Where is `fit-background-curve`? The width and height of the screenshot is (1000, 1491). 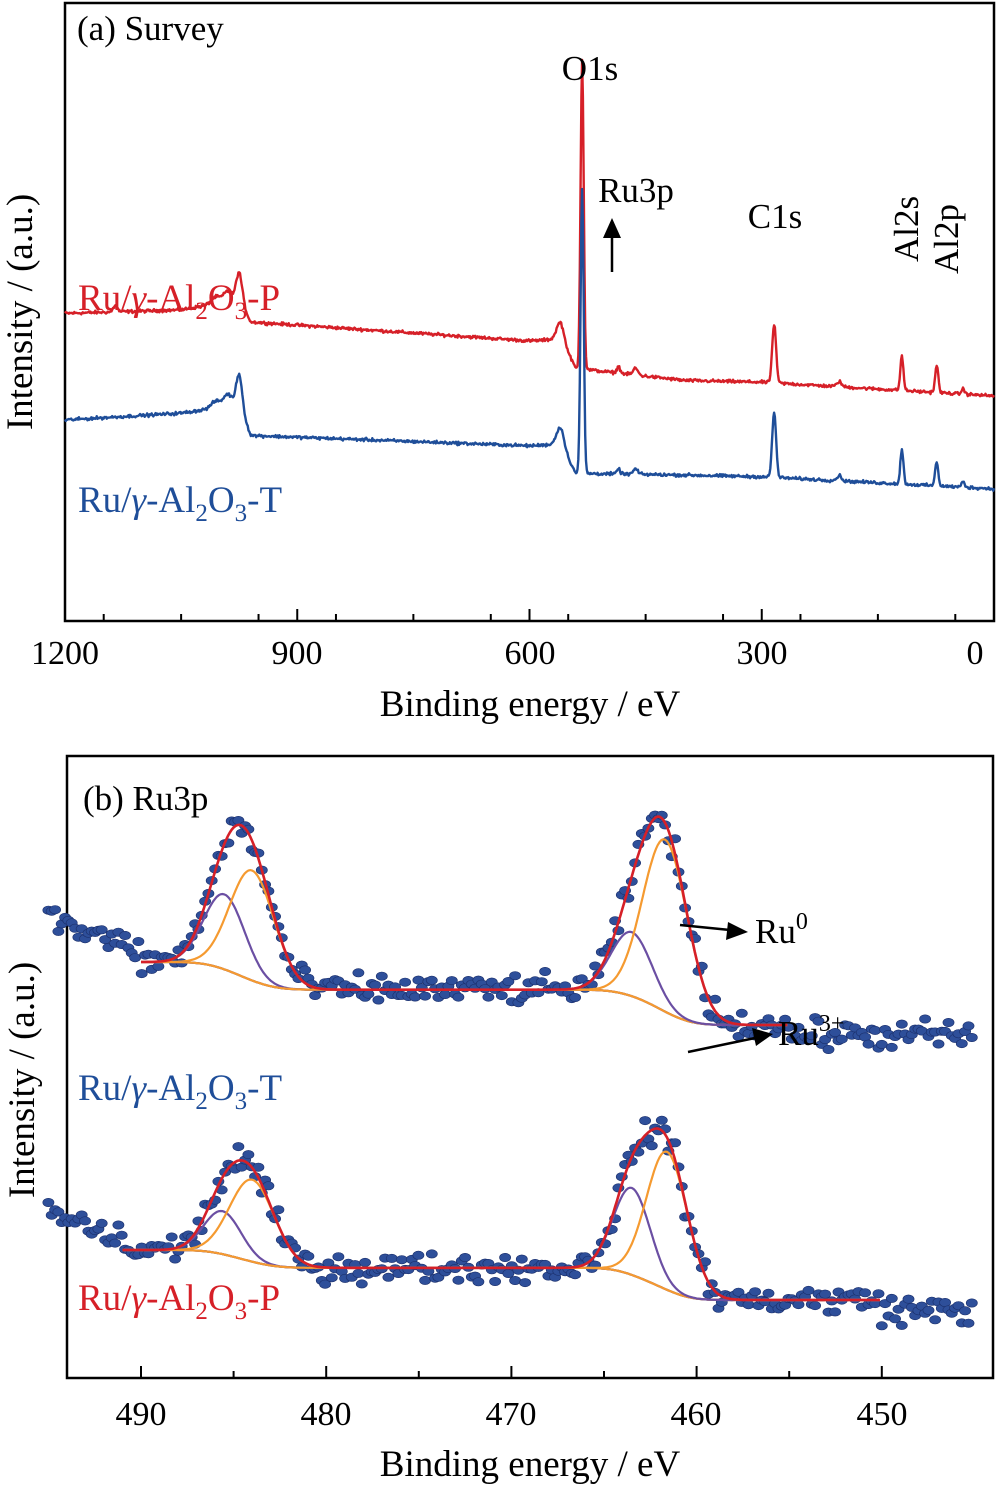 fit-background-curve is located at coordinates (464, 993).